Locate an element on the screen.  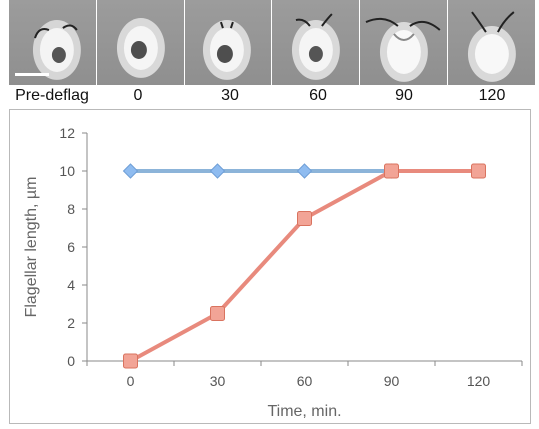
y-tick-label: 0 is located at coordinates (71, 361).